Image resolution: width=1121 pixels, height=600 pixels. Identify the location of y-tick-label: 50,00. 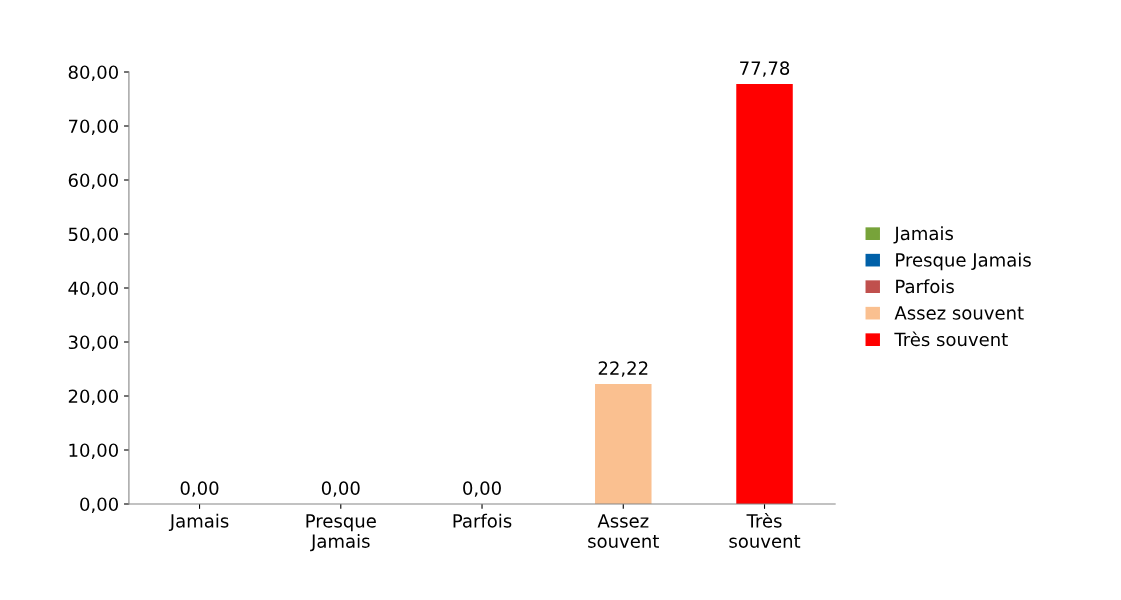
(93, 235).